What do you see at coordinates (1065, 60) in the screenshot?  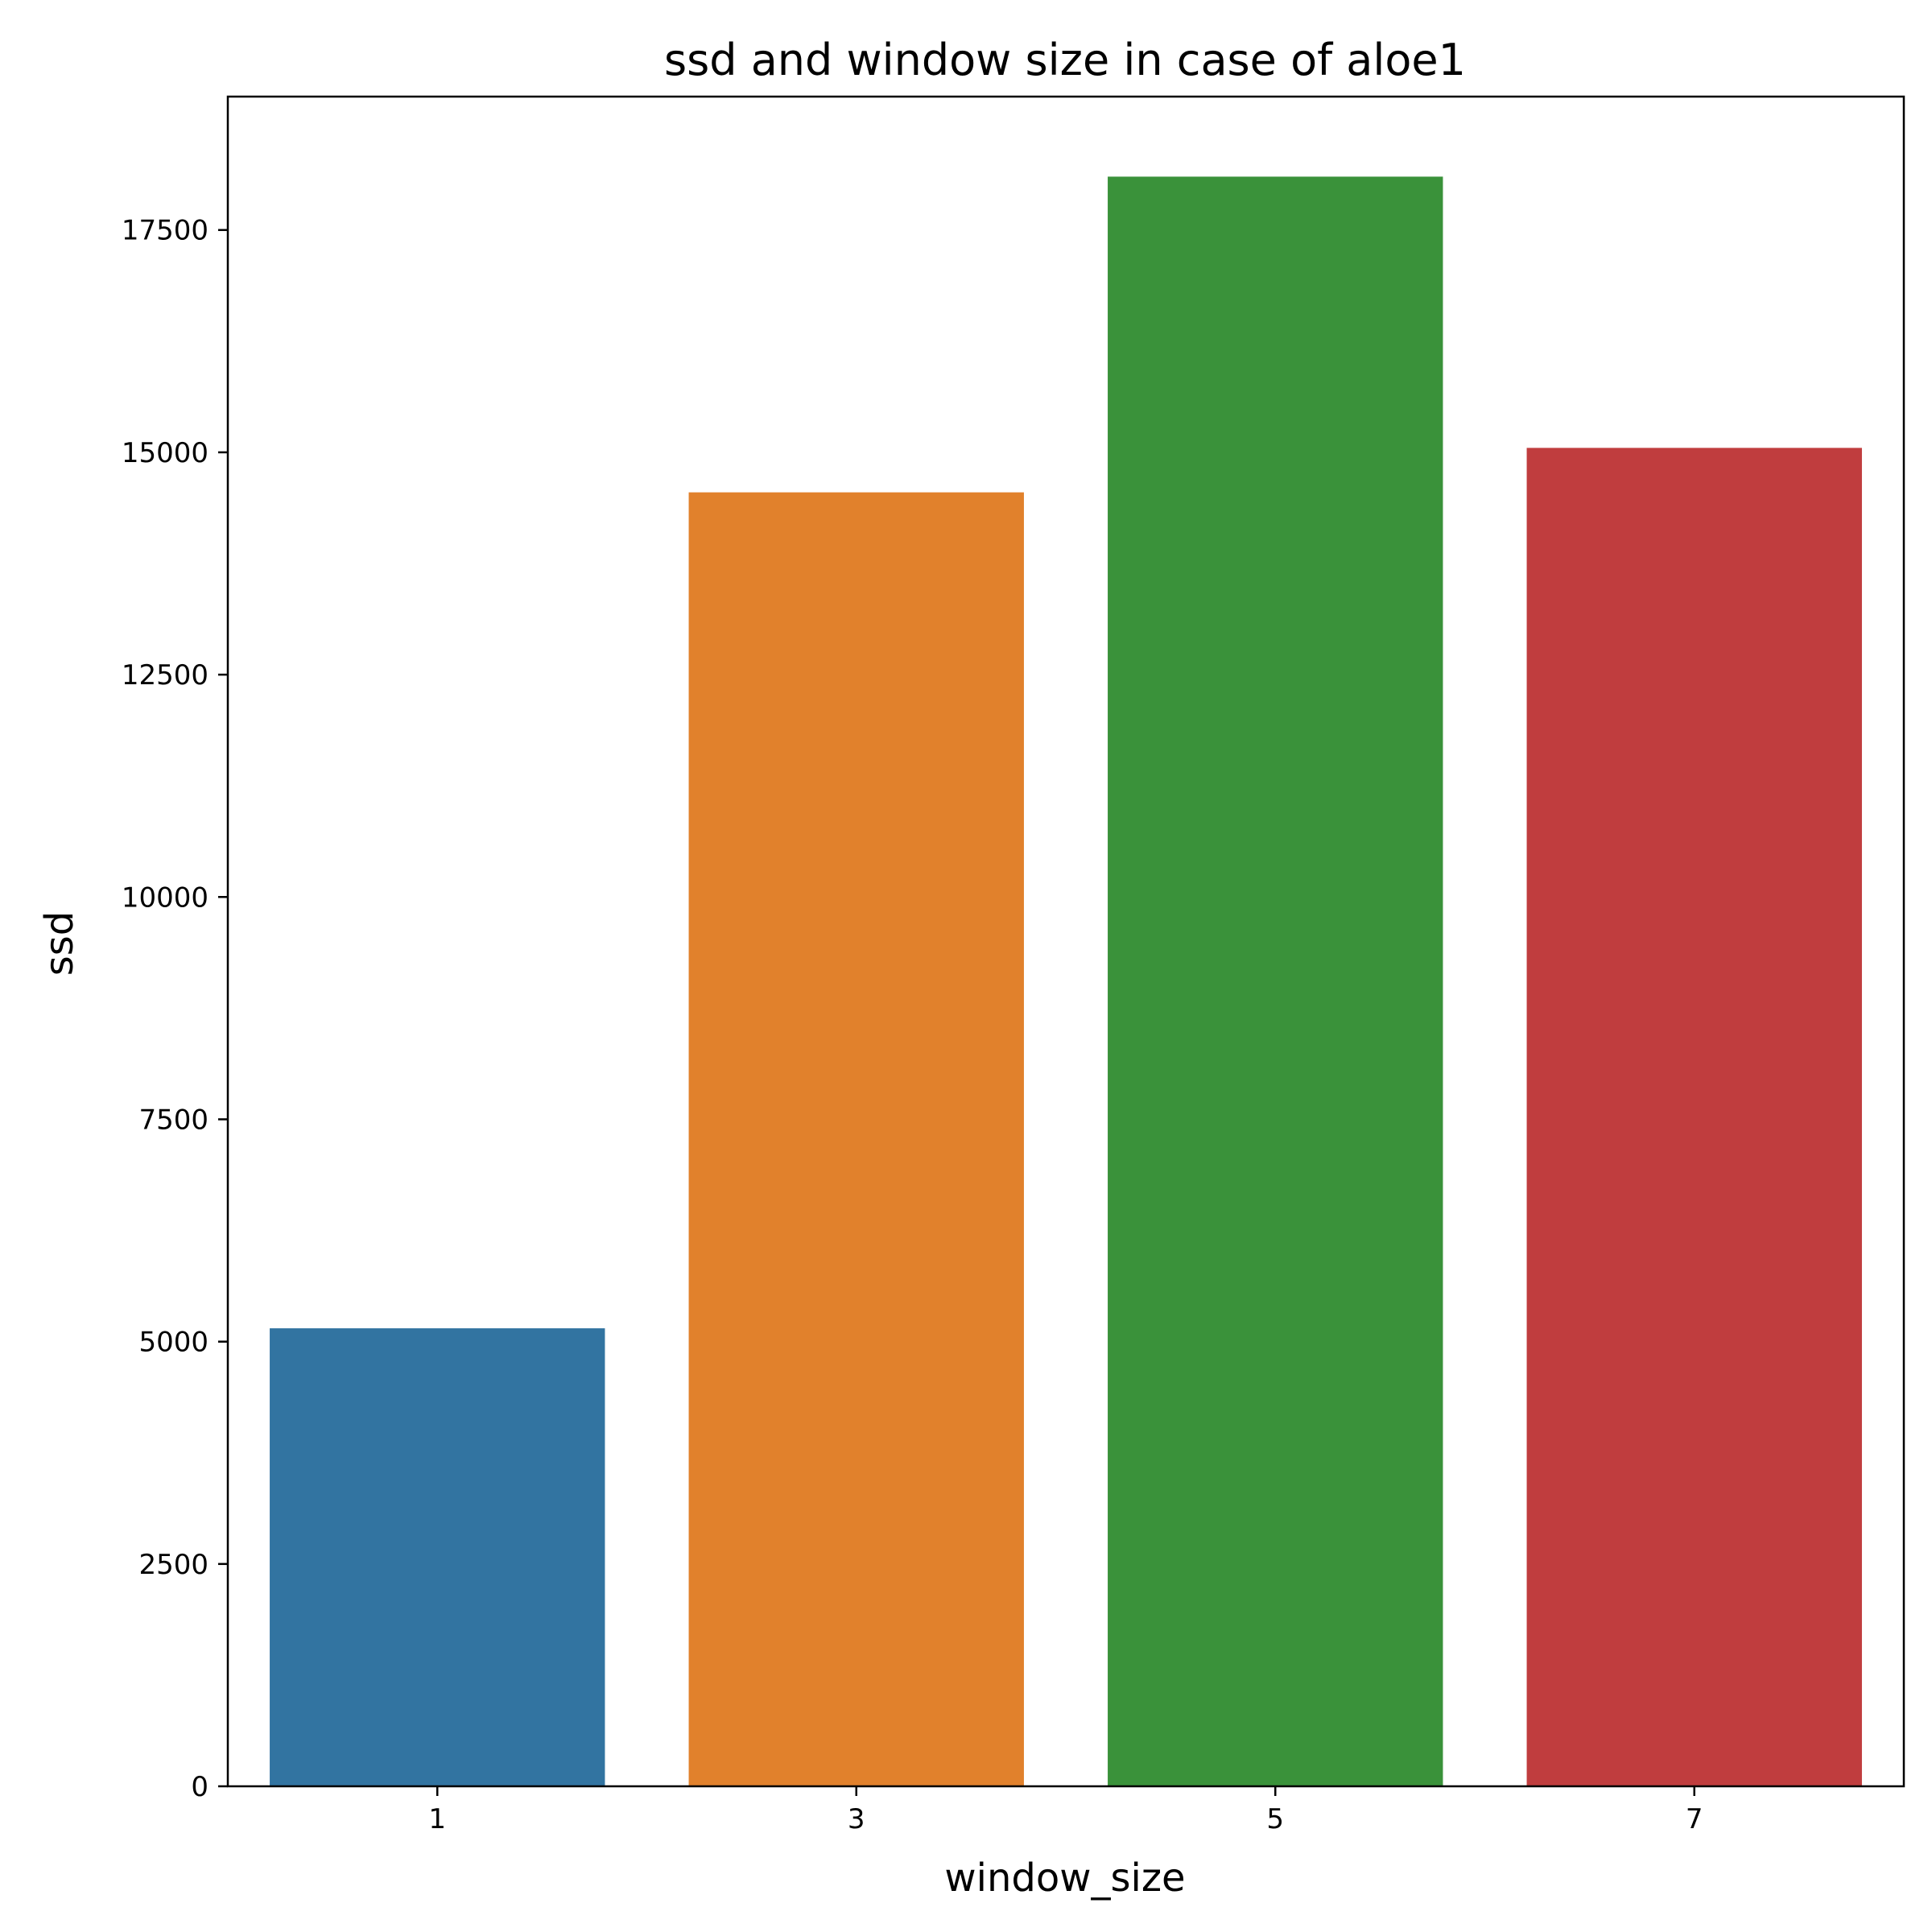 I see `chart-title: ssd and window size in case of aloe1` at bounding box center [1065, 60].